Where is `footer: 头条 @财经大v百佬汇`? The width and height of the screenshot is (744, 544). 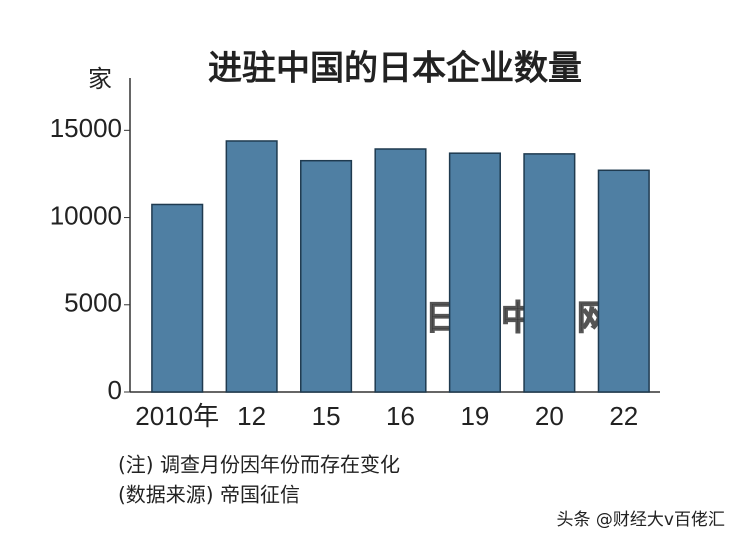
footer: 头条 @财经大v百佬汇 is located at coordinates (641, 520).